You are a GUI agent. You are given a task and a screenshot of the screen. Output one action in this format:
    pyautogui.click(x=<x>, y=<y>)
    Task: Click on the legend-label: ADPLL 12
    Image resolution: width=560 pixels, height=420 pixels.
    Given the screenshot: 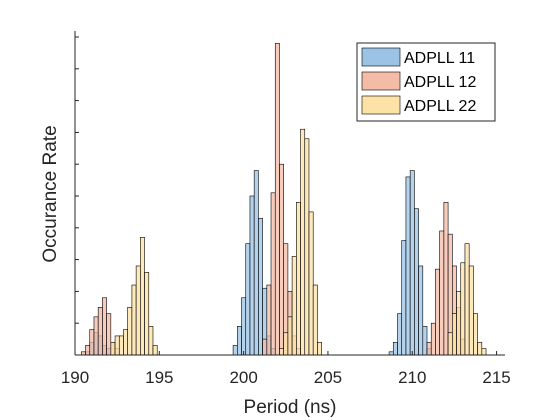 What is the action you would take?
    pyautogui.click(x=440, y=82)
    